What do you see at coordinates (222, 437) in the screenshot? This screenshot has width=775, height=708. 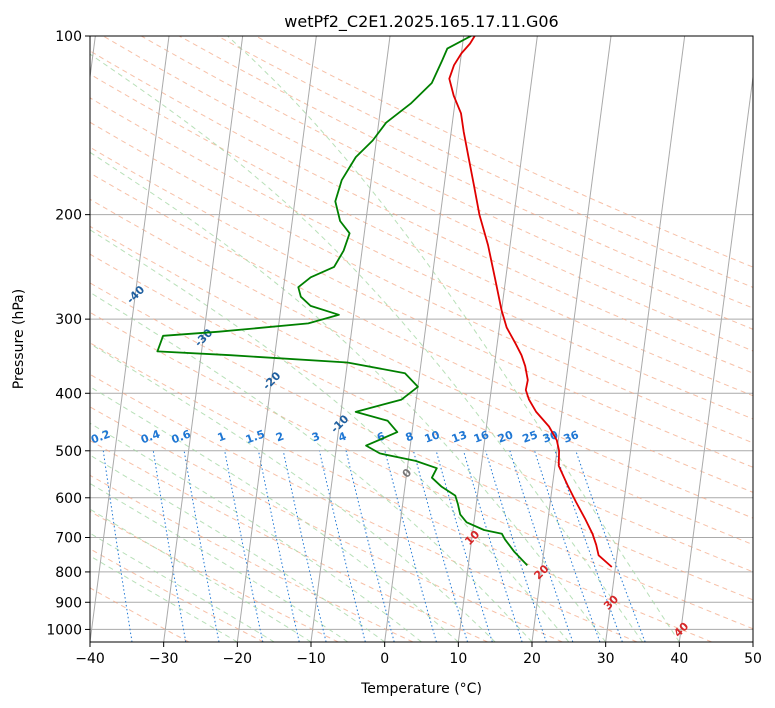 I see `mixing-ratio-label: 1` at bounding box center [222, 437].